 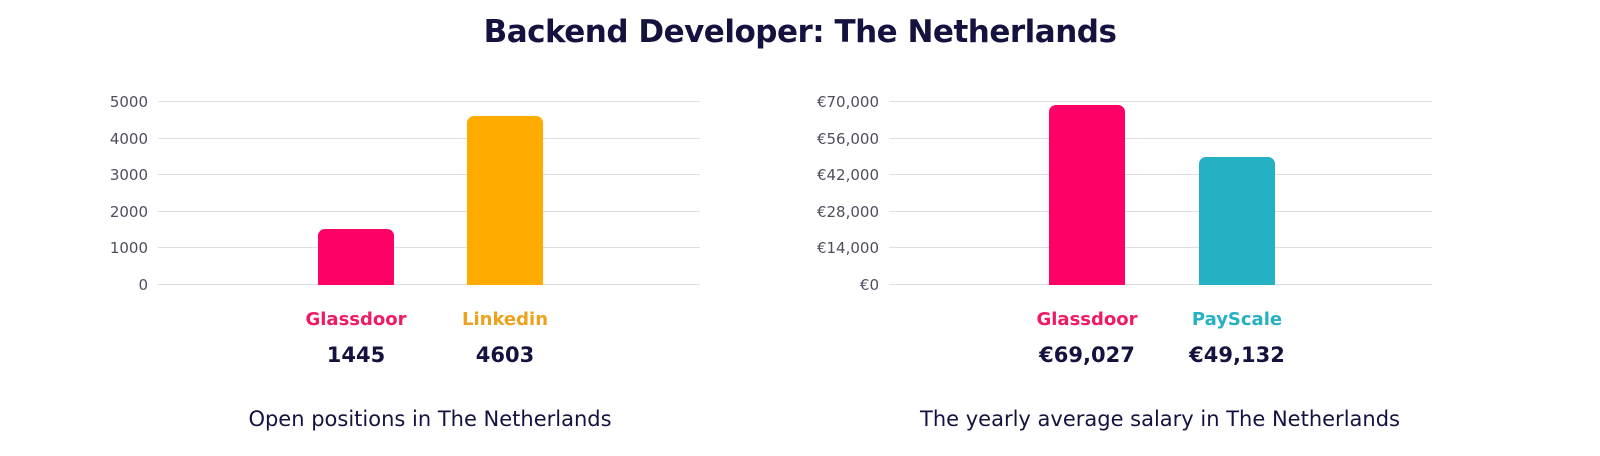 I want to click on y-tick: €28,000, so click(x=847, y=212).